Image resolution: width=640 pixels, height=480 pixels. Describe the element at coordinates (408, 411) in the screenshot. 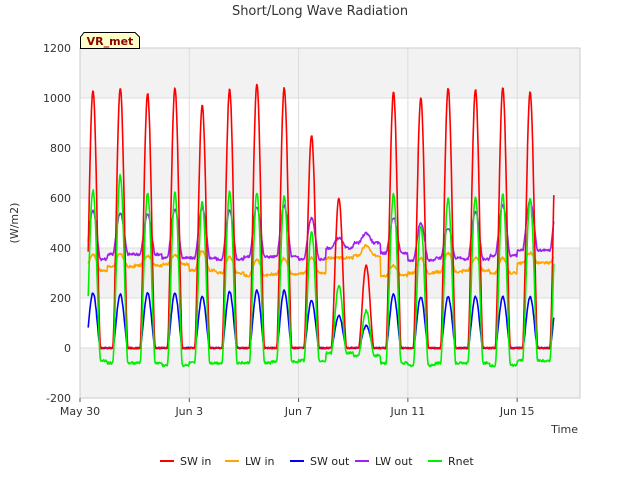

I see `x-tick-label: Jun 11` at that location.